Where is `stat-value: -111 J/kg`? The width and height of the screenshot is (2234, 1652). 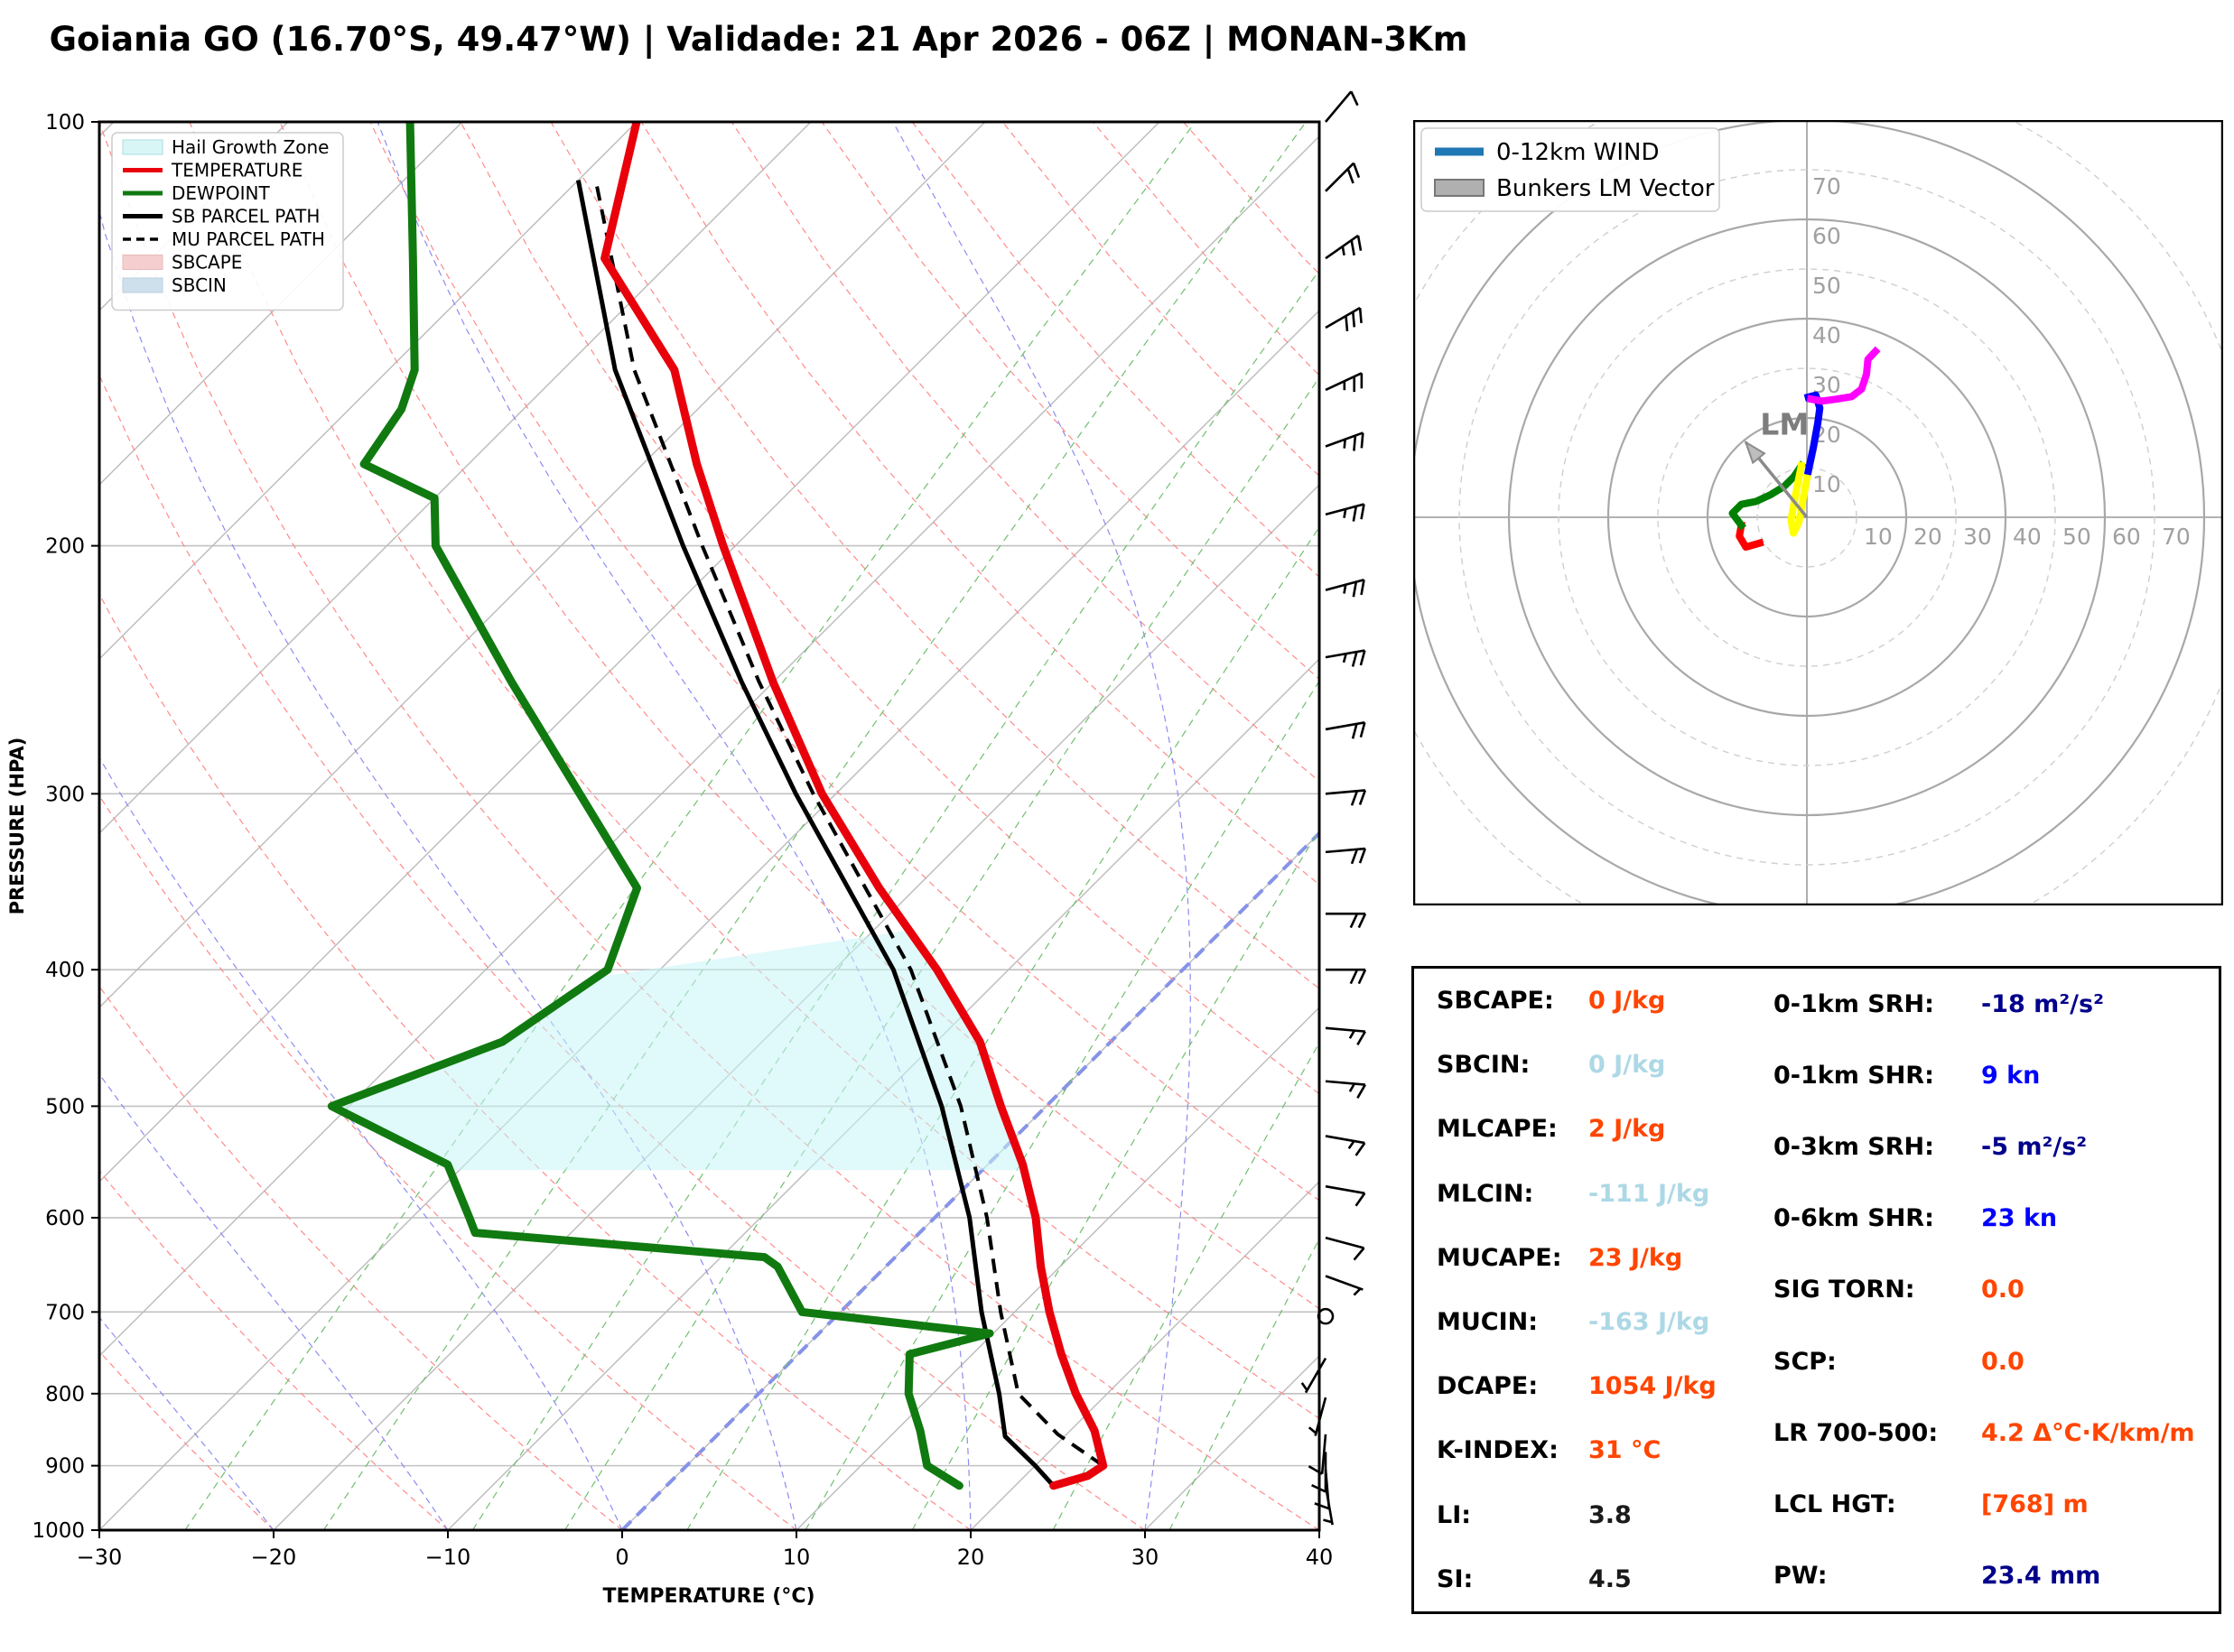
stat-value: -111 J/kg is located at coordinates (1649, 1193).